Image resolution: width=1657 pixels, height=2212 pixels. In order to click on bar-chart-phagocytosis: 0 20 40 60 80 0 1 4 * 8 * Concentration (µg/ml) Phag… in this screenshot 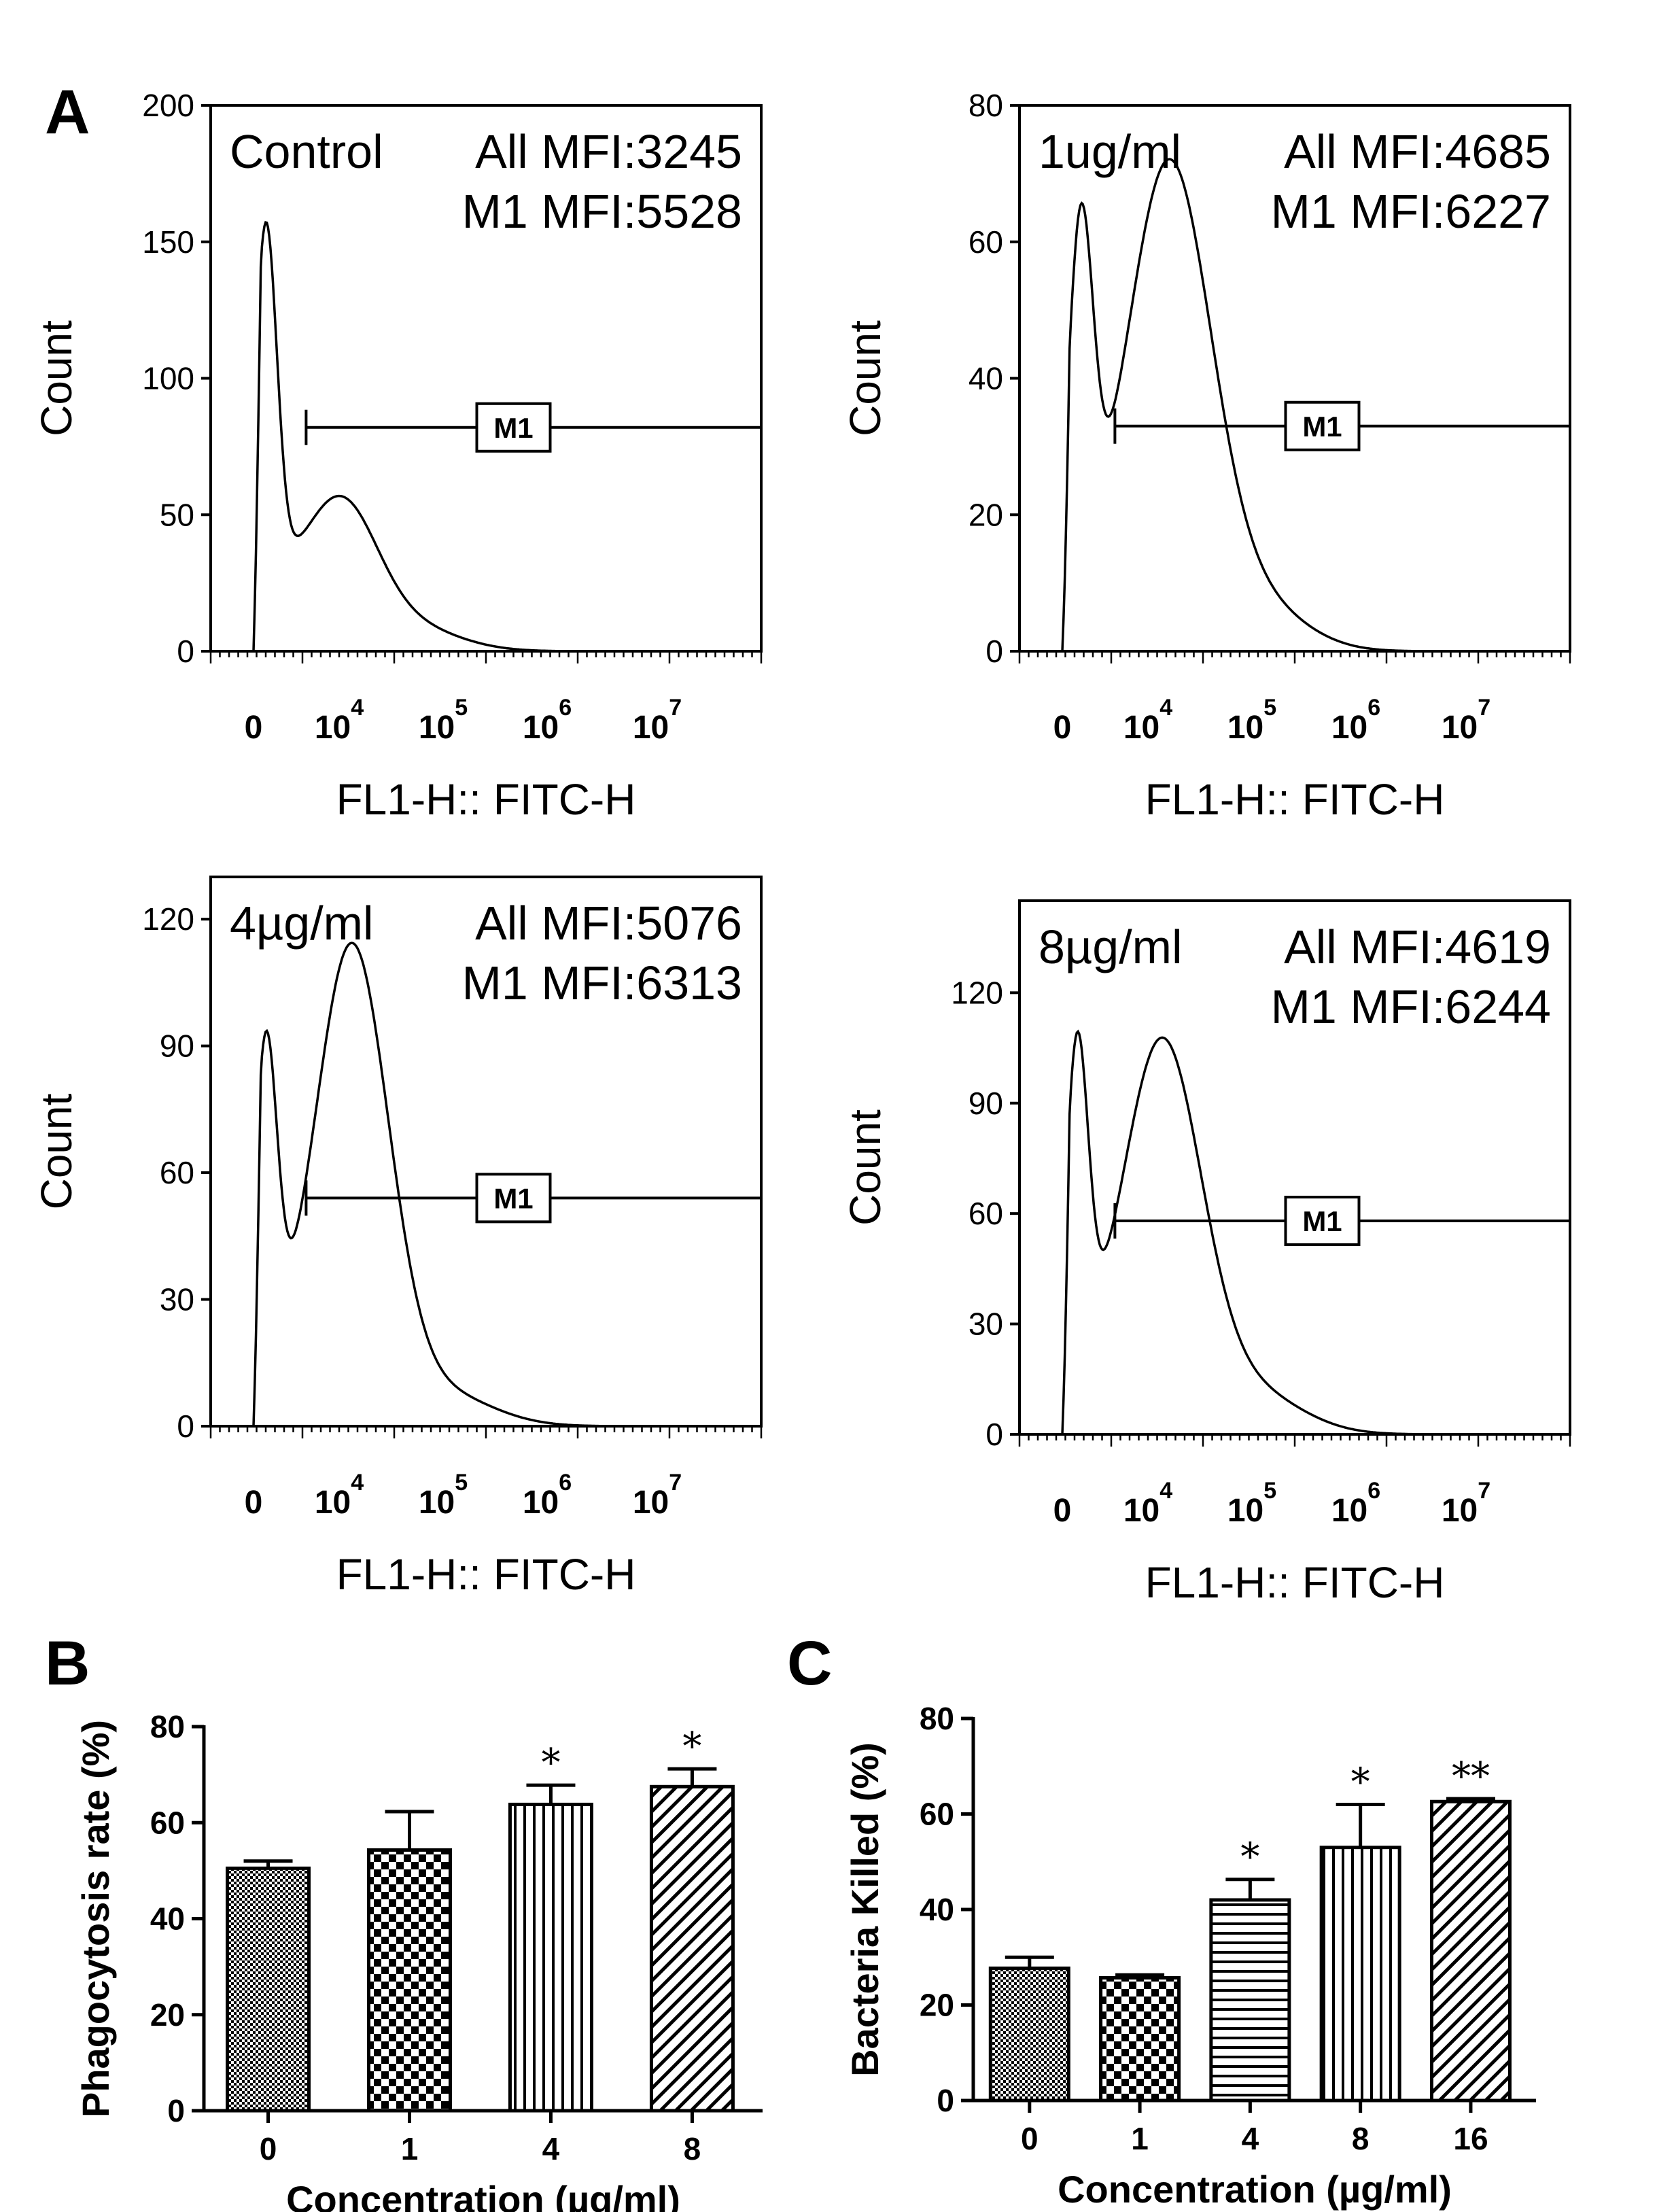, I will do `click(418, 1960)`.